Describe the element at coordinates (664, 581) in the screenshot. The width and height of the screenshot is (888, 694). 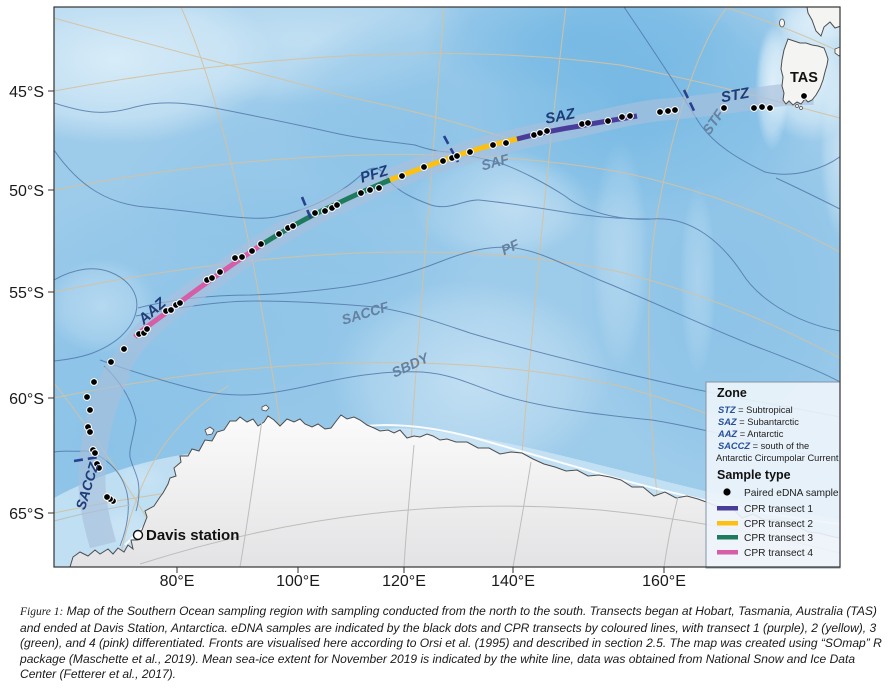
I see `svg-text: 160°E` at that location.